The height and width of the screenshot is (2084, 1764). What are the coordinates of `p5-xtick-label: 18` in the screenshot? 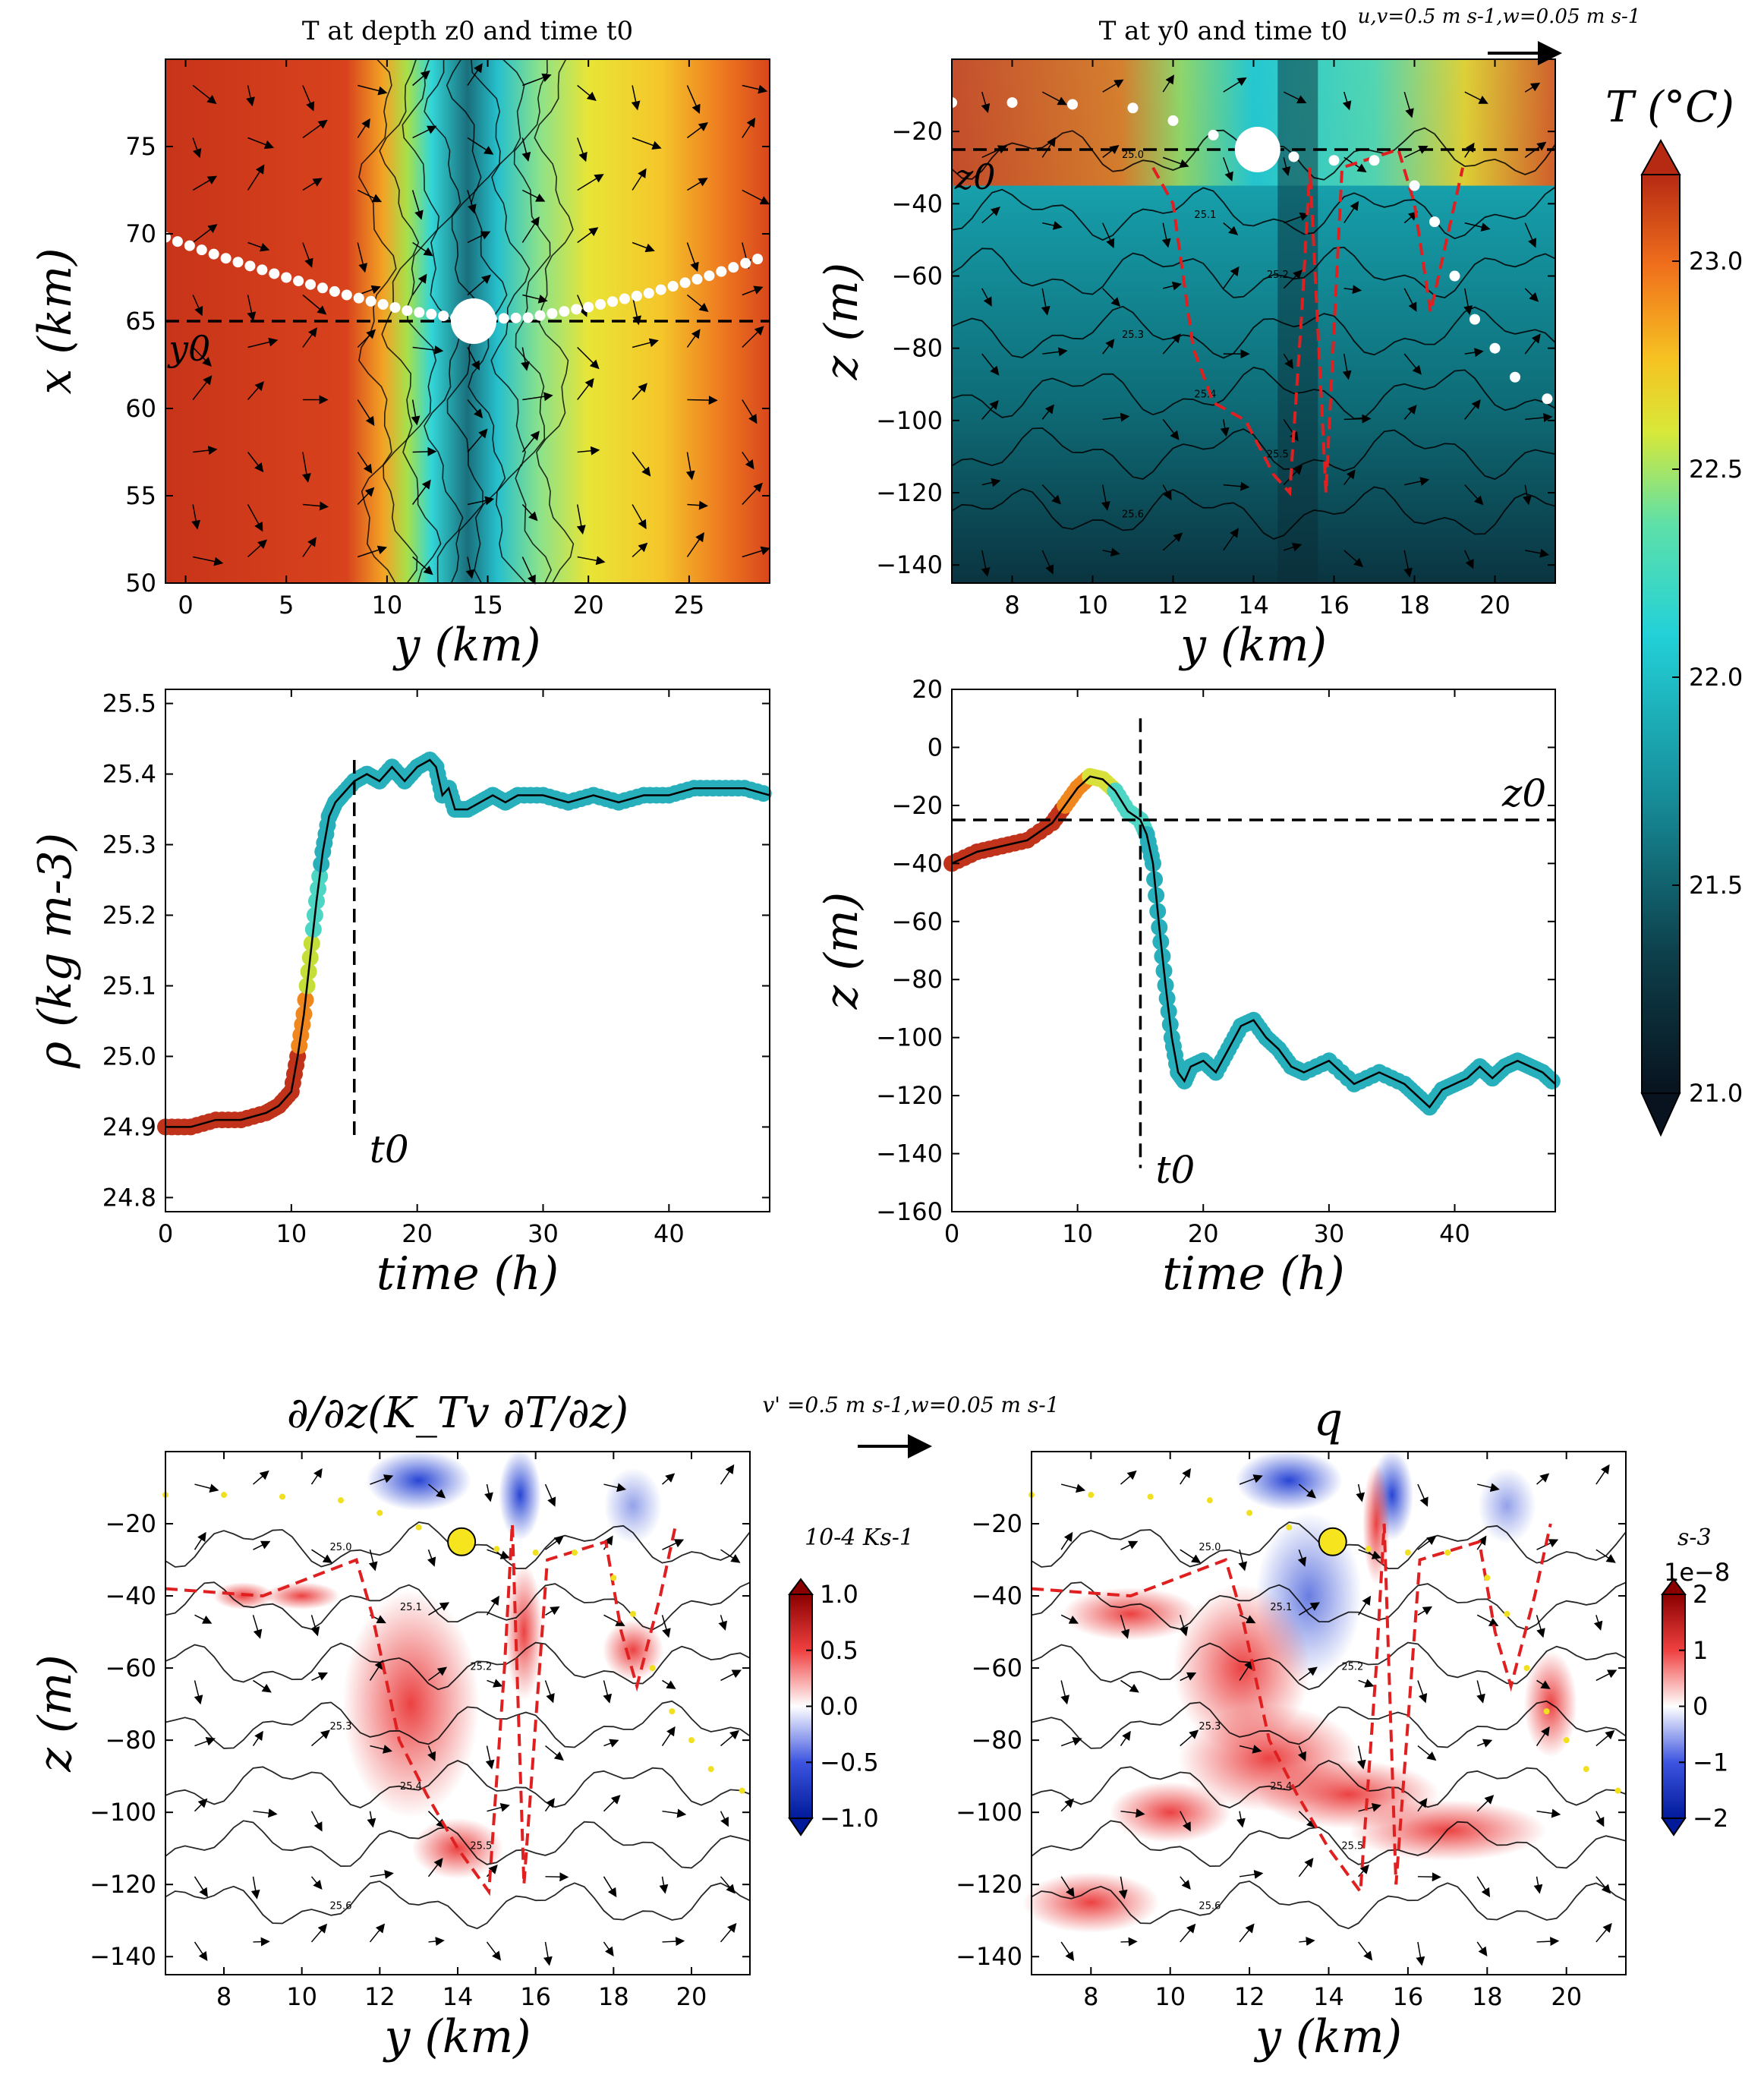 It's located at (613, 1997).